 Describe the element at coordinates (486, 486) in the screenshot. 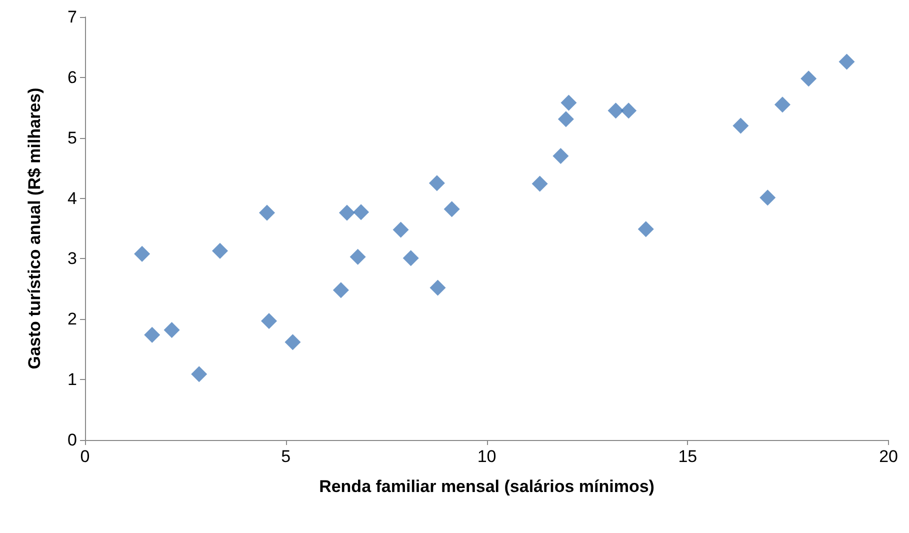

I see `x-axis-title: Renda familiar mensal (salários mínimos)` at that location.